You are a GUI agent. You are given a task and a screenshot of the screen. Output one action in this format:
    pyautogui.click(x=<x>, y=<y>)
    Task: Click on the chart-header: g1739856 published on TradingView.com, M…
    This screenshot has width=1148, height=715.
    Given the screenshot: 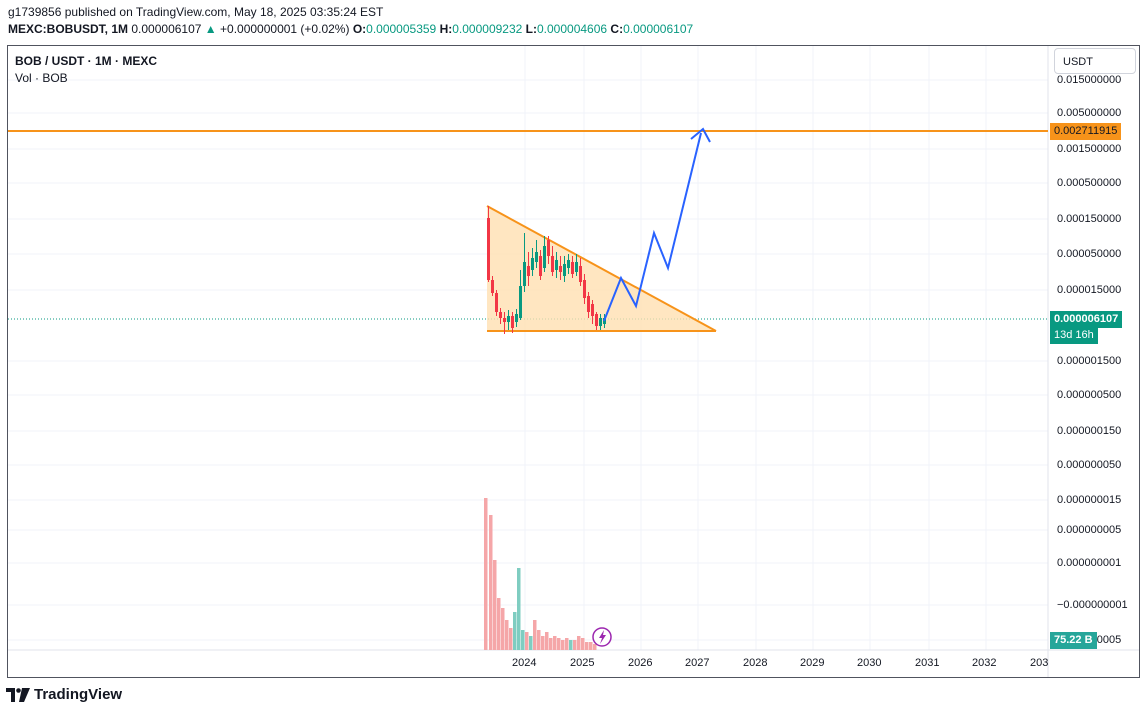 What is the action you would take?
    pyautogui.click(x=350, y=21)
    